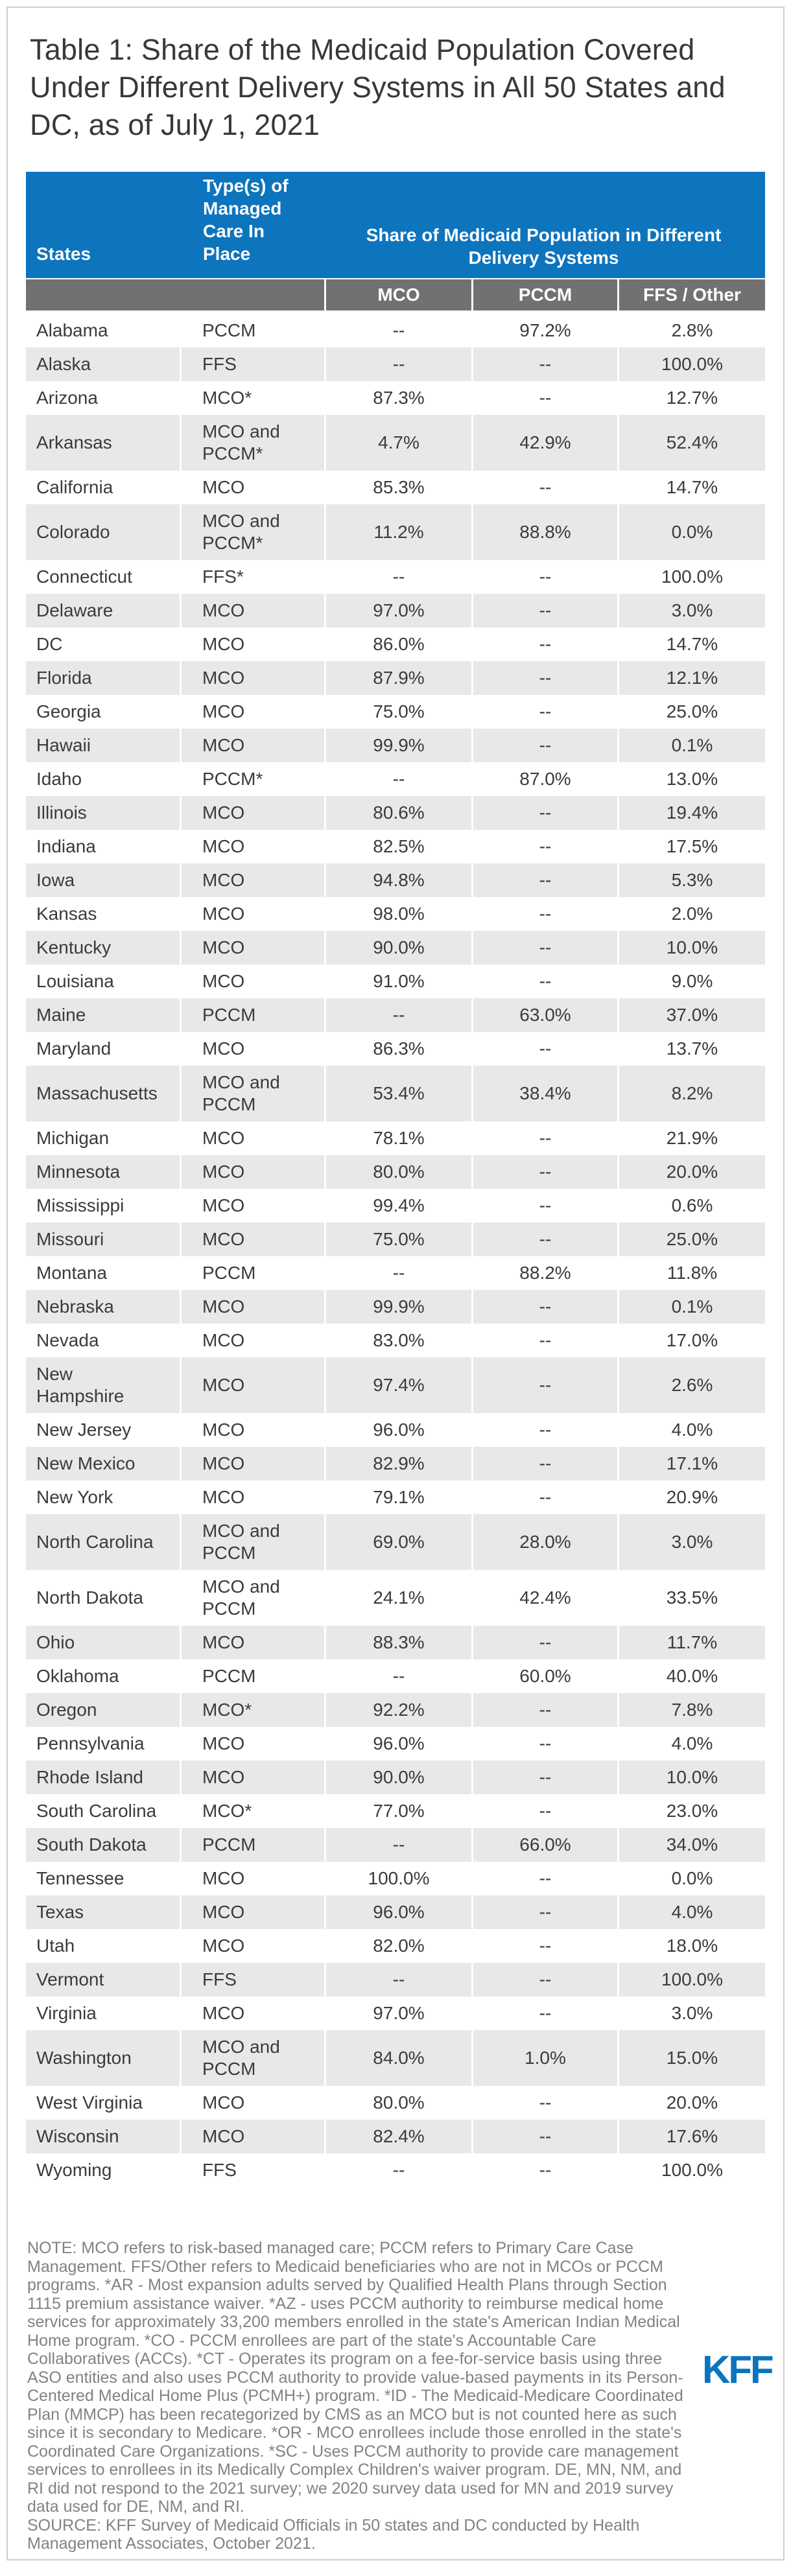 Image resolution: width=791 pixels, height=2576 pixels. I want to click on table-row: Maryland MCO 86.3% -- 13.7%, so click(395, 1049).